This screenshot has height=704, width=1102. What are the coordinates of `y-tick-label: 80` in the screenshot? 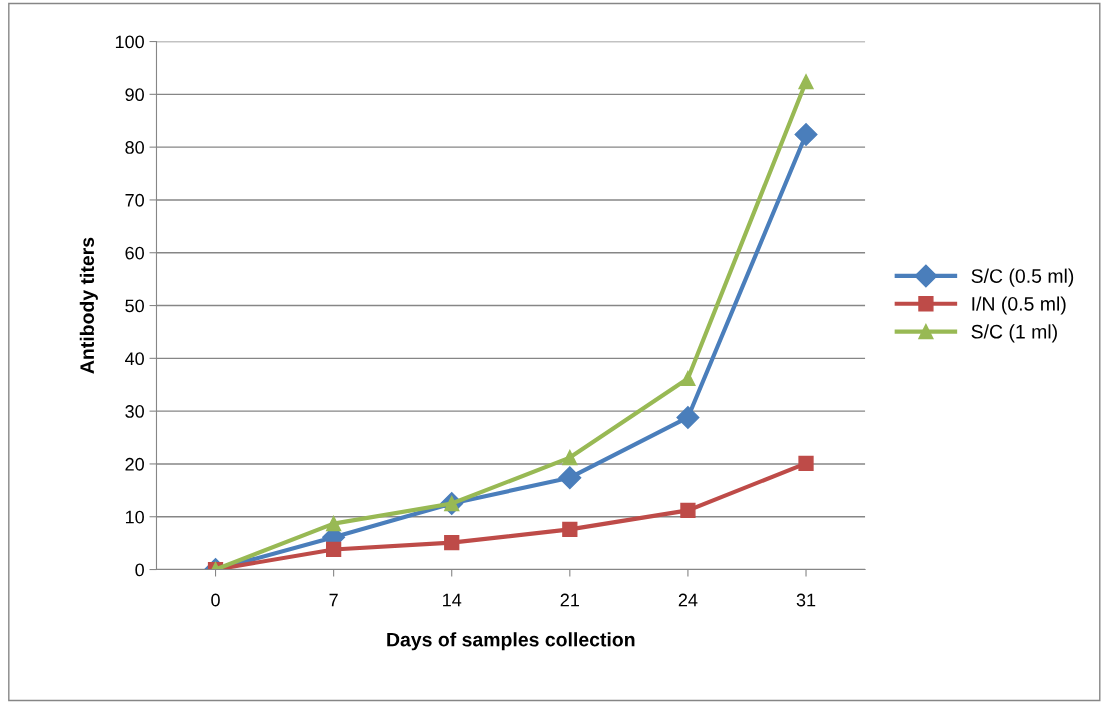 It's located at (134, 147).